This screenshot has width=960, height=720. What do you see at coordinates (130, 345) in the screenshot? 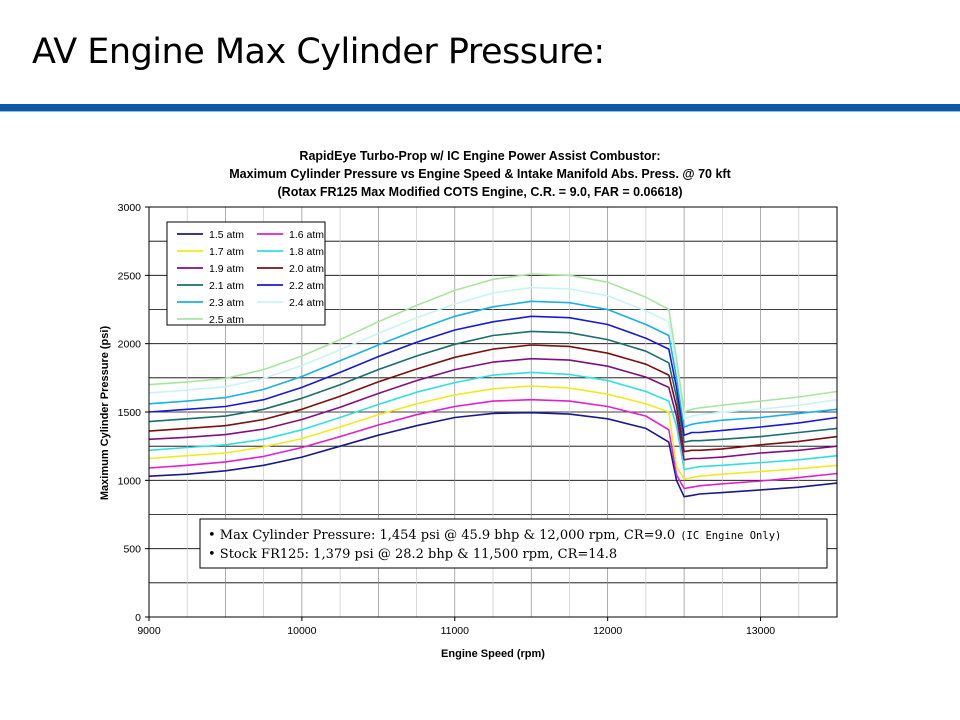
I see `y-tick-label: 2000` at bounding box center [130, 345].